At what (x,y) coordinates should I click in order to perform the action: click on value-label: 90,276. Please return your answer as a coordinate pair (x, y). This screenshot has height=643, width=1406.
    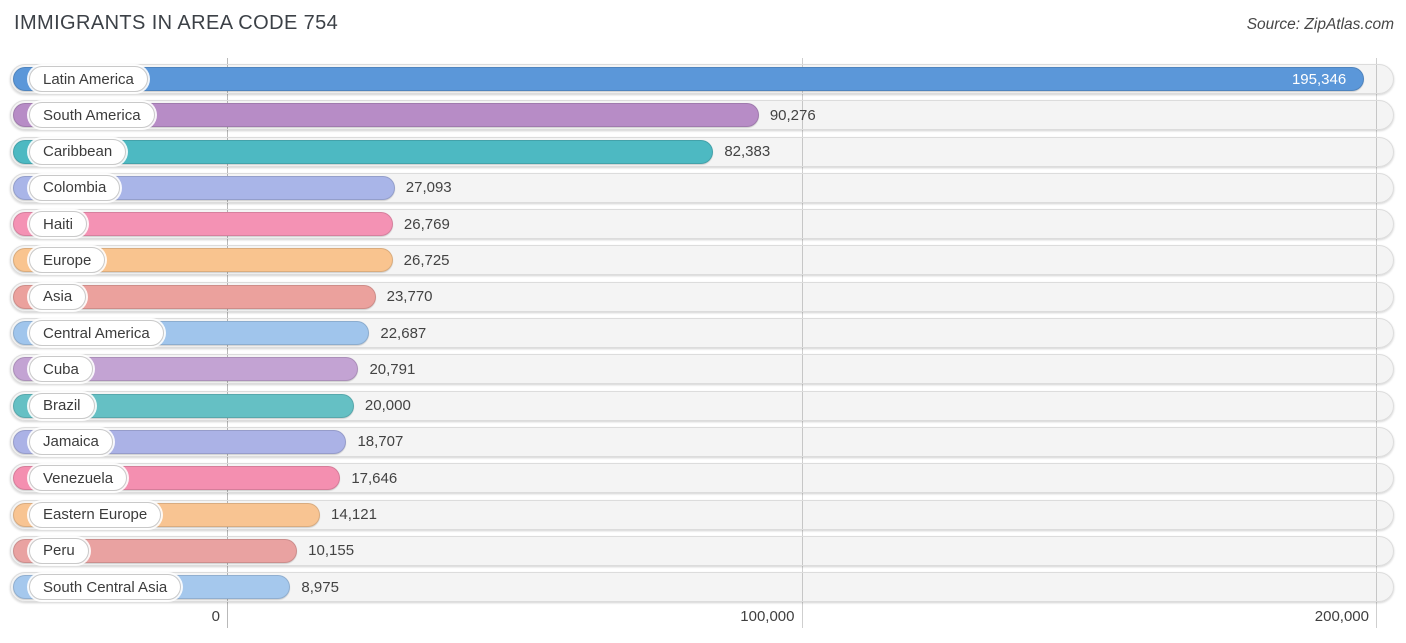
    Looking at the image, I should click on (792, 115).